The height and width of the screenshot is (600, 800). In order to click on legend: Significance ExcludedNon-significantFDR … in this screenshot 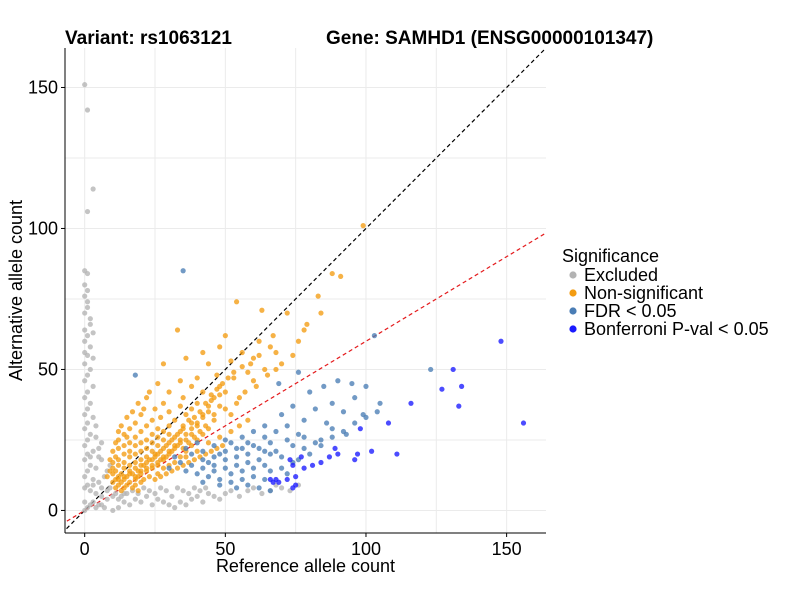, I will do `click(665, 292)`.